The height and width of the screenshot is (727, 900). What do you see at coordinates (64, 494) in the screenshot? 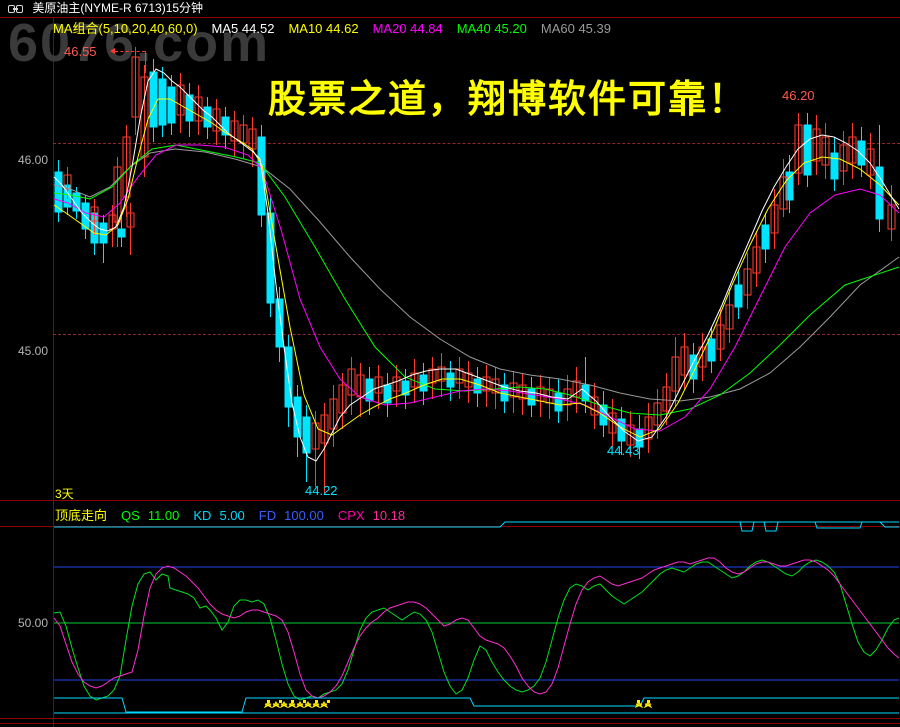
I see `period-label: 3天` at bounding box center [64, 494].